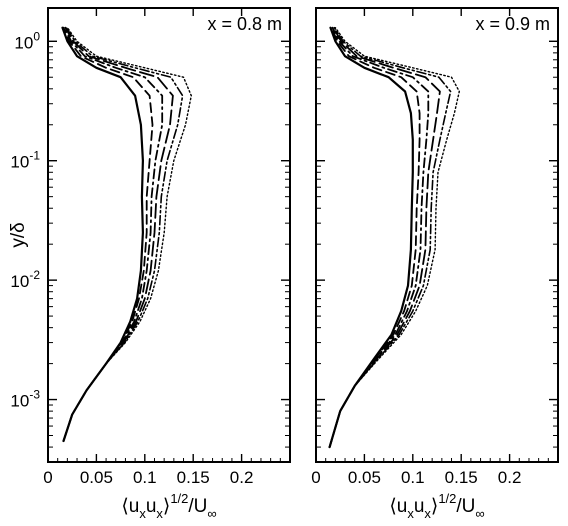 The image size is (568, 526). Describe the element at coordinates (36, 36) in the screenshot. I see `y-tick-exponent: 0` at that location.